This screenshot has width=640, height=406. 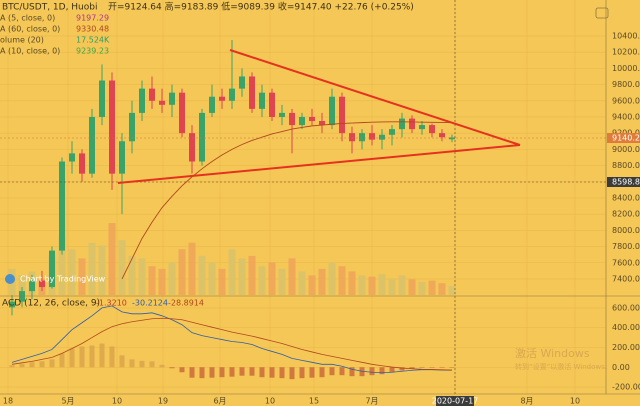 I want to click on macd-tick-label: 400.00, so click(x=626, y=327).